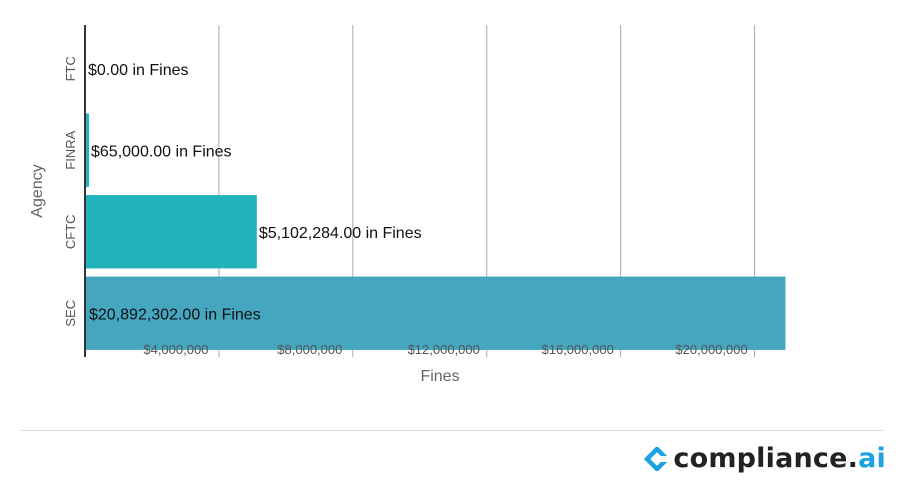  I want to click on data-label: $20,892,302.00 in Fines, so click(175, 314).